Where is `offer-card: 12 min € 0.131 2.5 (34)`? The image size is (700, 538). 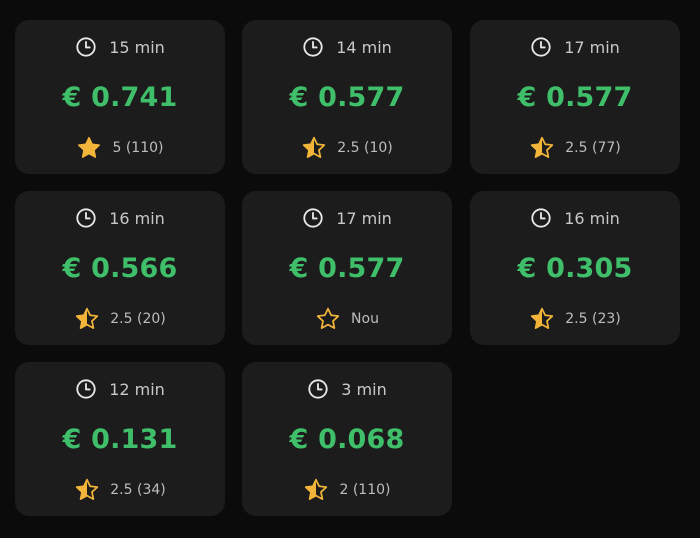
offer-card: 12 min € 0.131 2.5 (34) is located at coordinates (120, 439).